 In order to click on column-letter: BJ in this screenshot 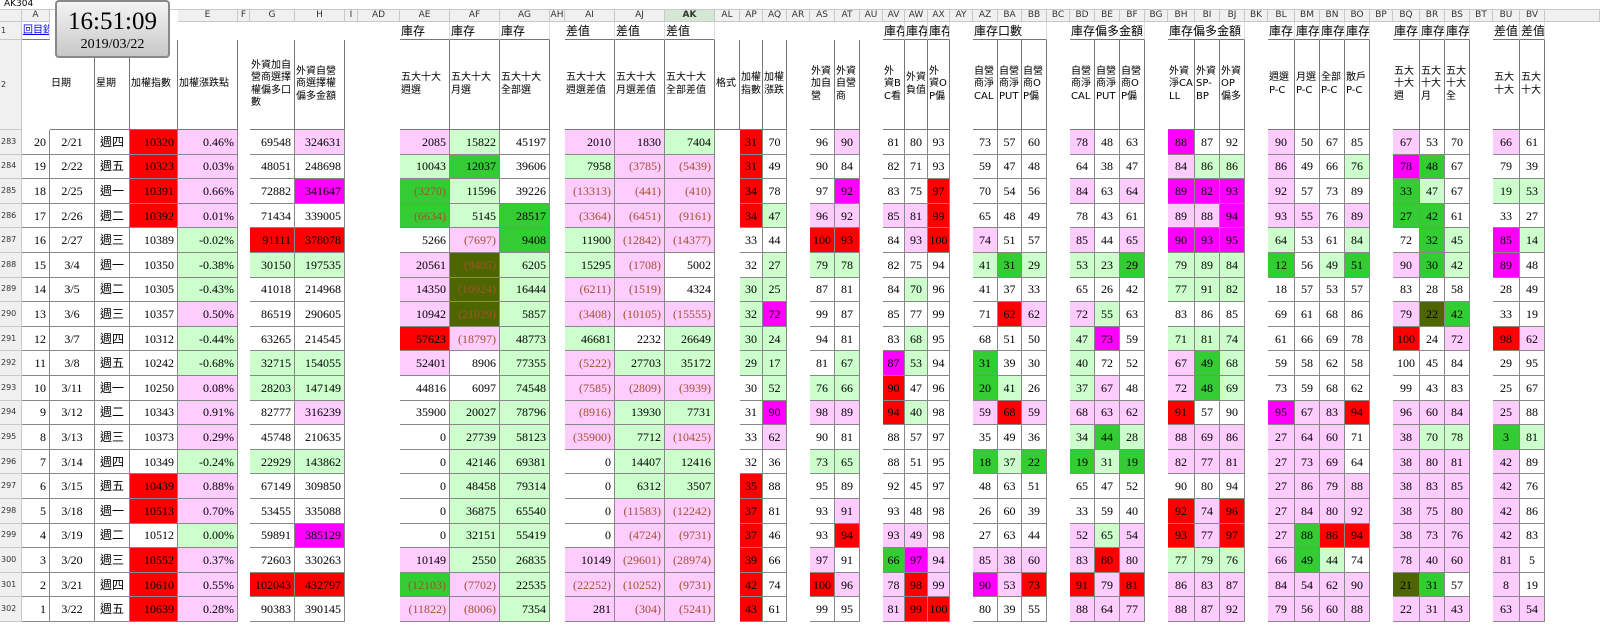, I will do `click(1232, 16)`.